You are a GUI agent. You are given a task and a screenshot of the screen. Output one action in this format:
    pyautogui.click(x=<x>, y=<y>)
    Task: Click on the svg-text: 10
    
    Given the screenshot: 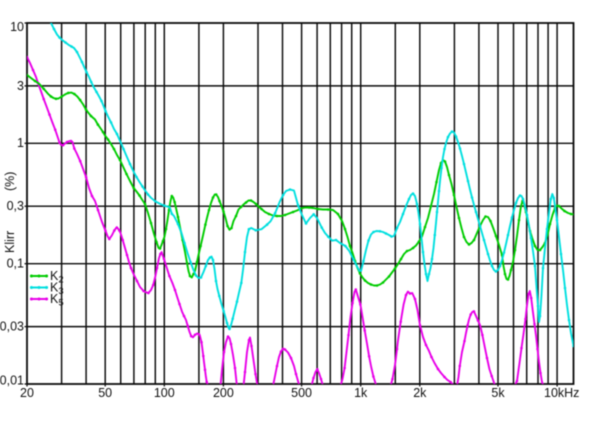 What is the action you would take?
    pyautogui.click(x=17, y=27)
    